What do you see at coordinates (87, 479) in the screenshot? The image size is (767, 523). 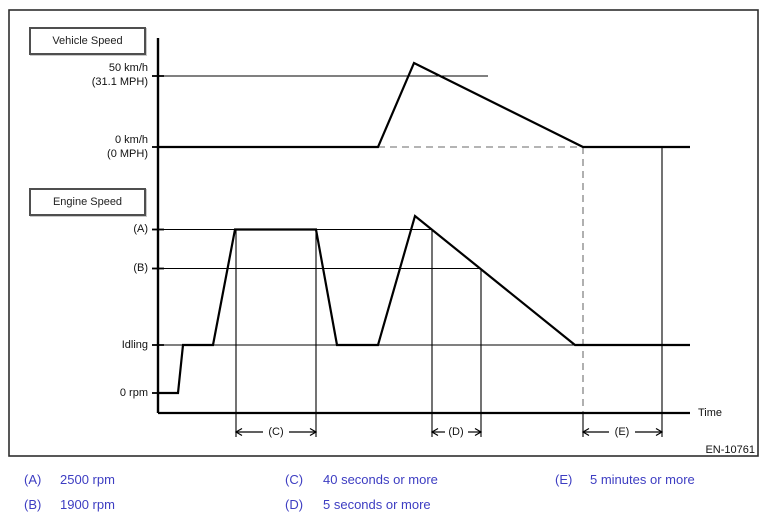 I see `legend-value-A: 2500 rpm` at bounding box center [87, 479].